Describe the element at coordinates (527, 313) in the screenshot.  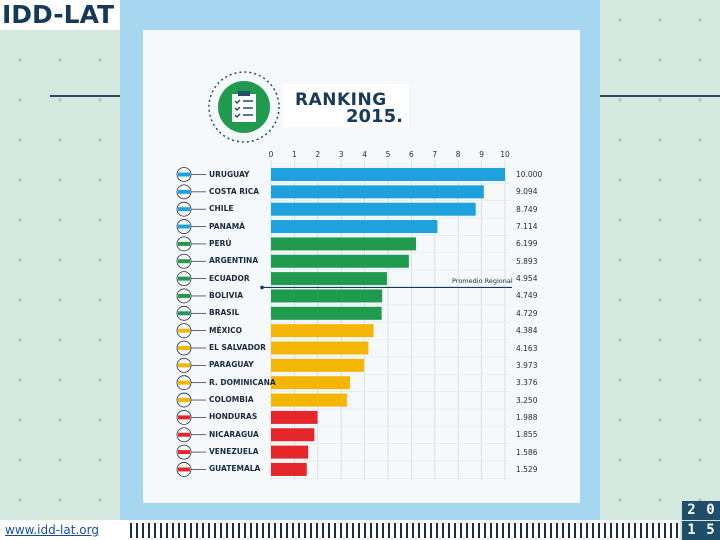
I see `value-label: 4.729` at that location.